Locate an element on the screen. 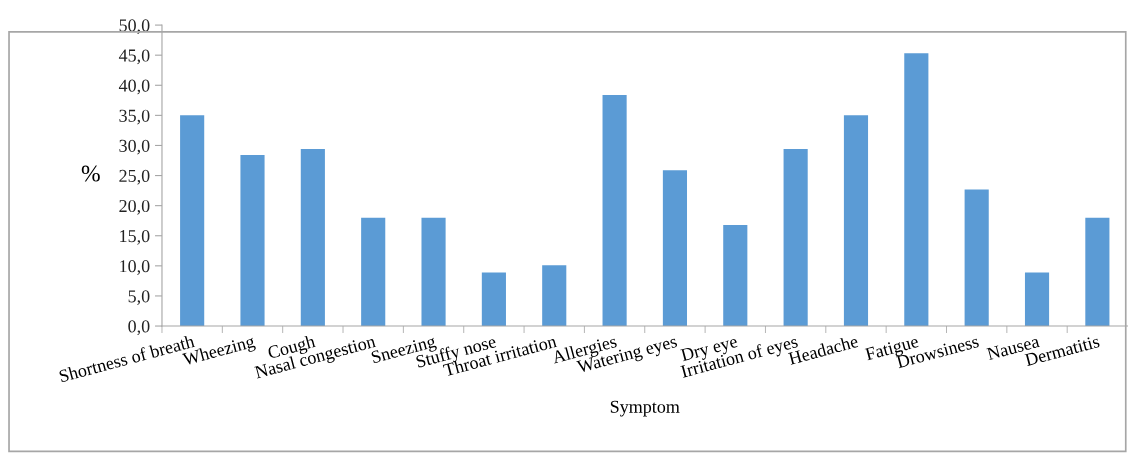 The height and width of the screenshot is (456, 1128). x-axis-title: Symptom is located at coordinates (645, 408).